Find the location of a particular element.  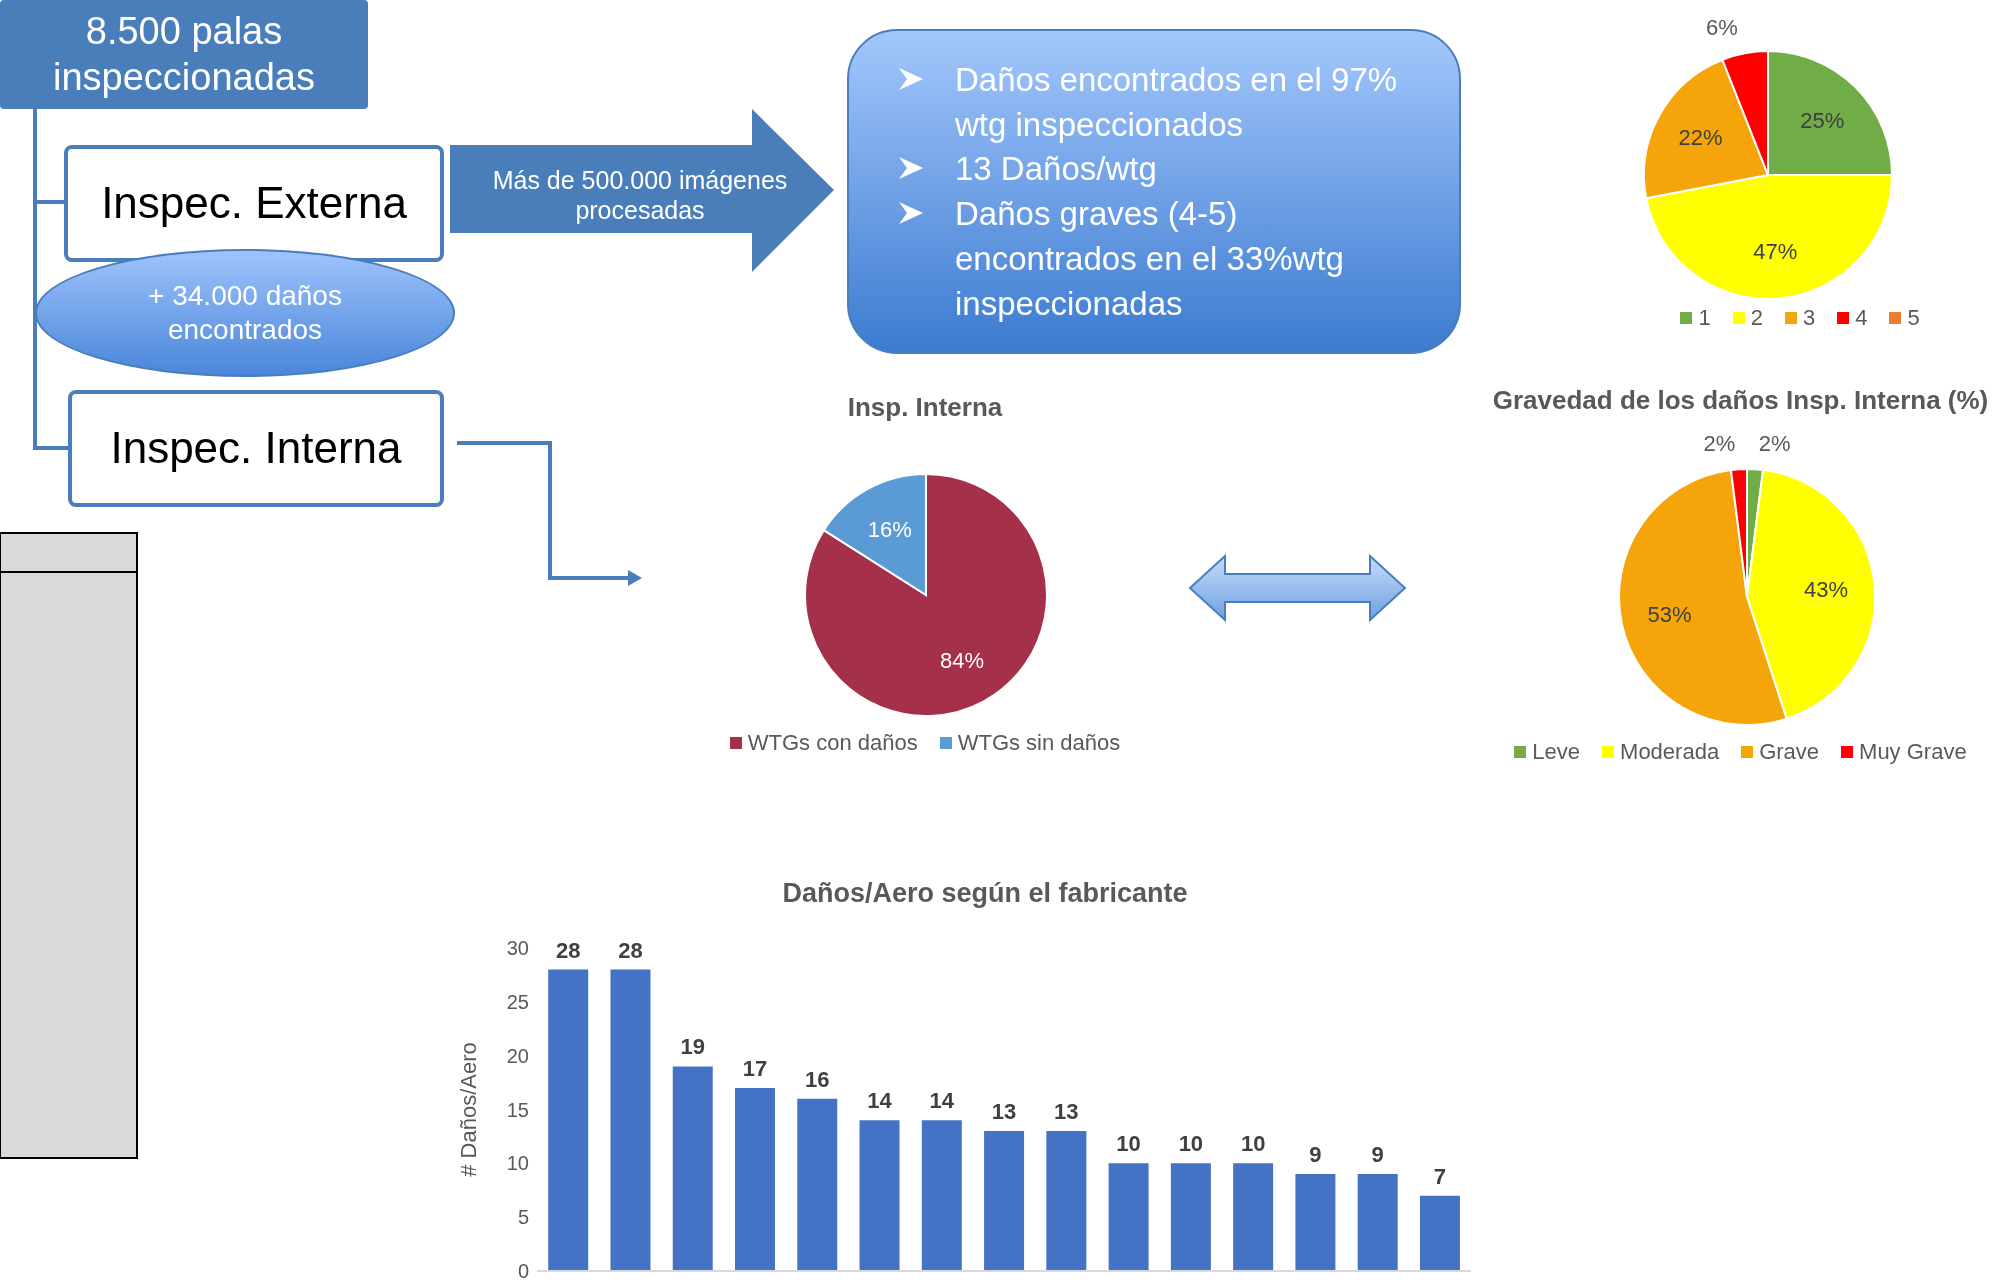

text: Más de 500.000 imágenes procesadas is located at coordinates (640, 195).